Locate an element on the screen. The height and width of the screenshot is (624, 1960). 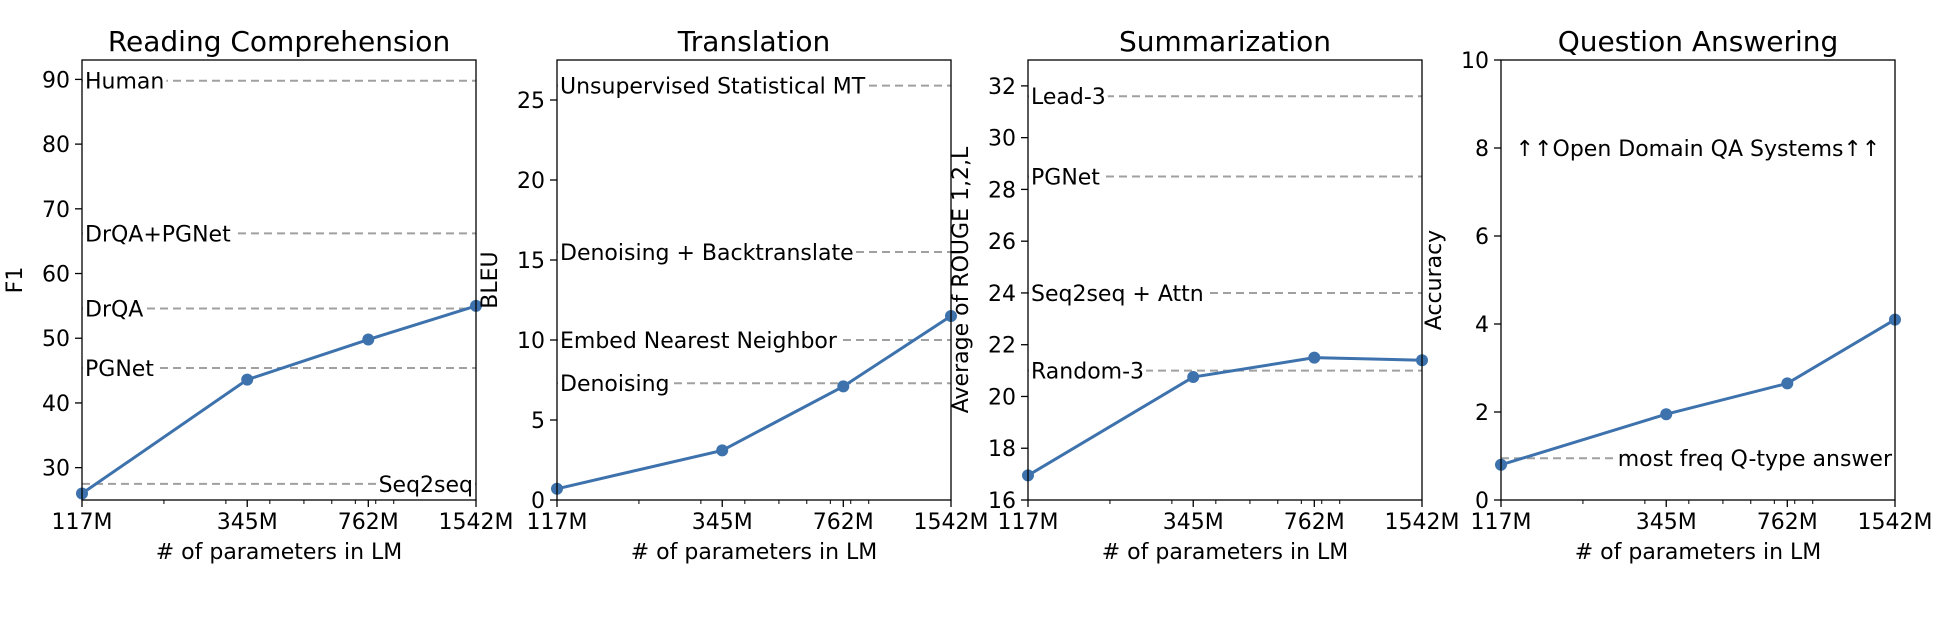
y-tick-label: 6 is located at coordinates (1482, 237).